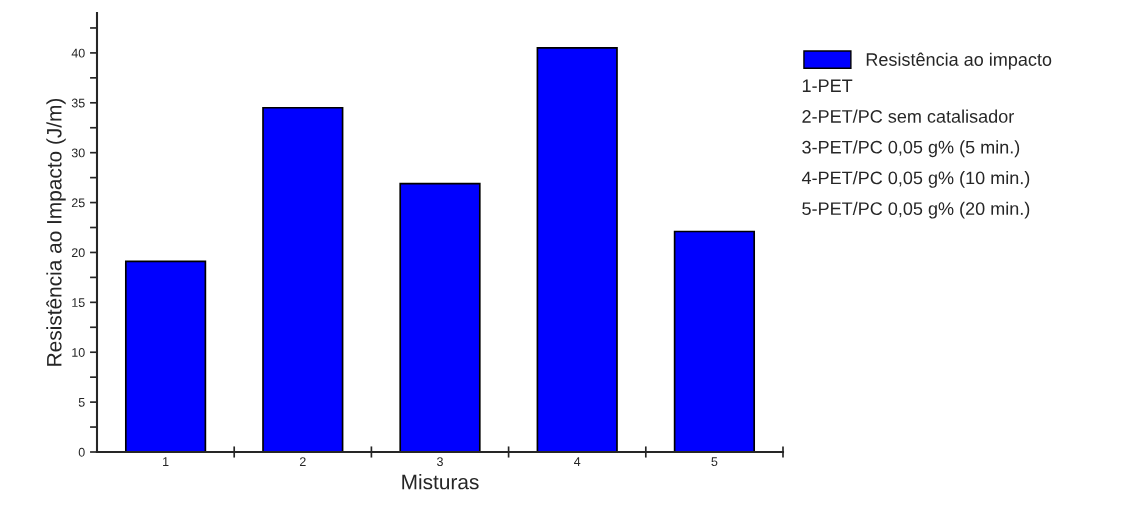  Describe the element at coordinates (827, 85) in the screenshot. I see `text: 1-PET` at that location.